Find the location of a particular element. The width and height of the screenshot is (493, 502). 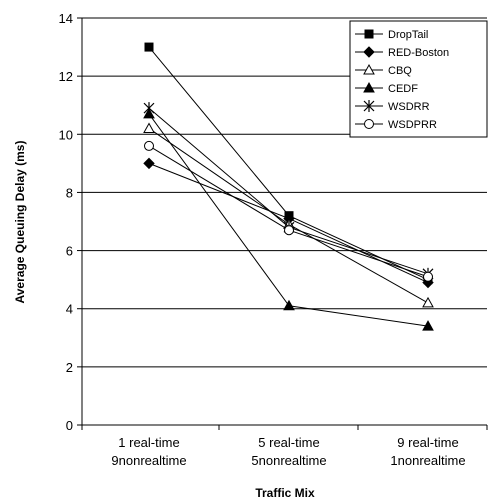

legend-item-wsdprr: WSDPRR is located at coordinates (396, 125).